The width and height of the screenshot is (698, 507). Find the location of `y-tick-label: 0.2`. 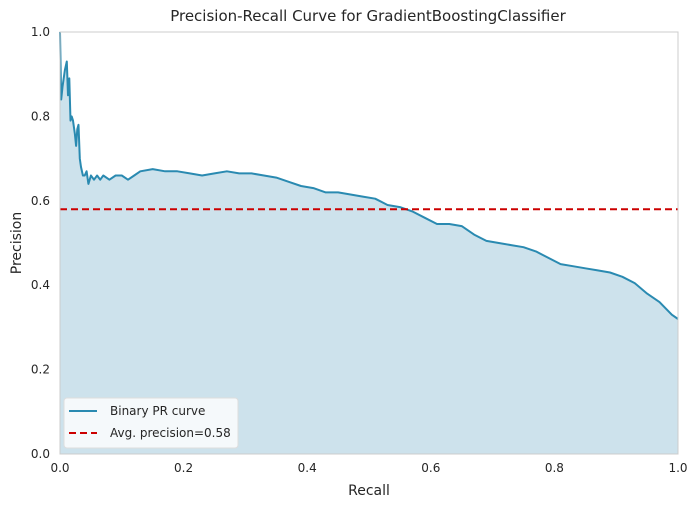

y-tick-label: 0.2 is located at coordinates (40, 370).